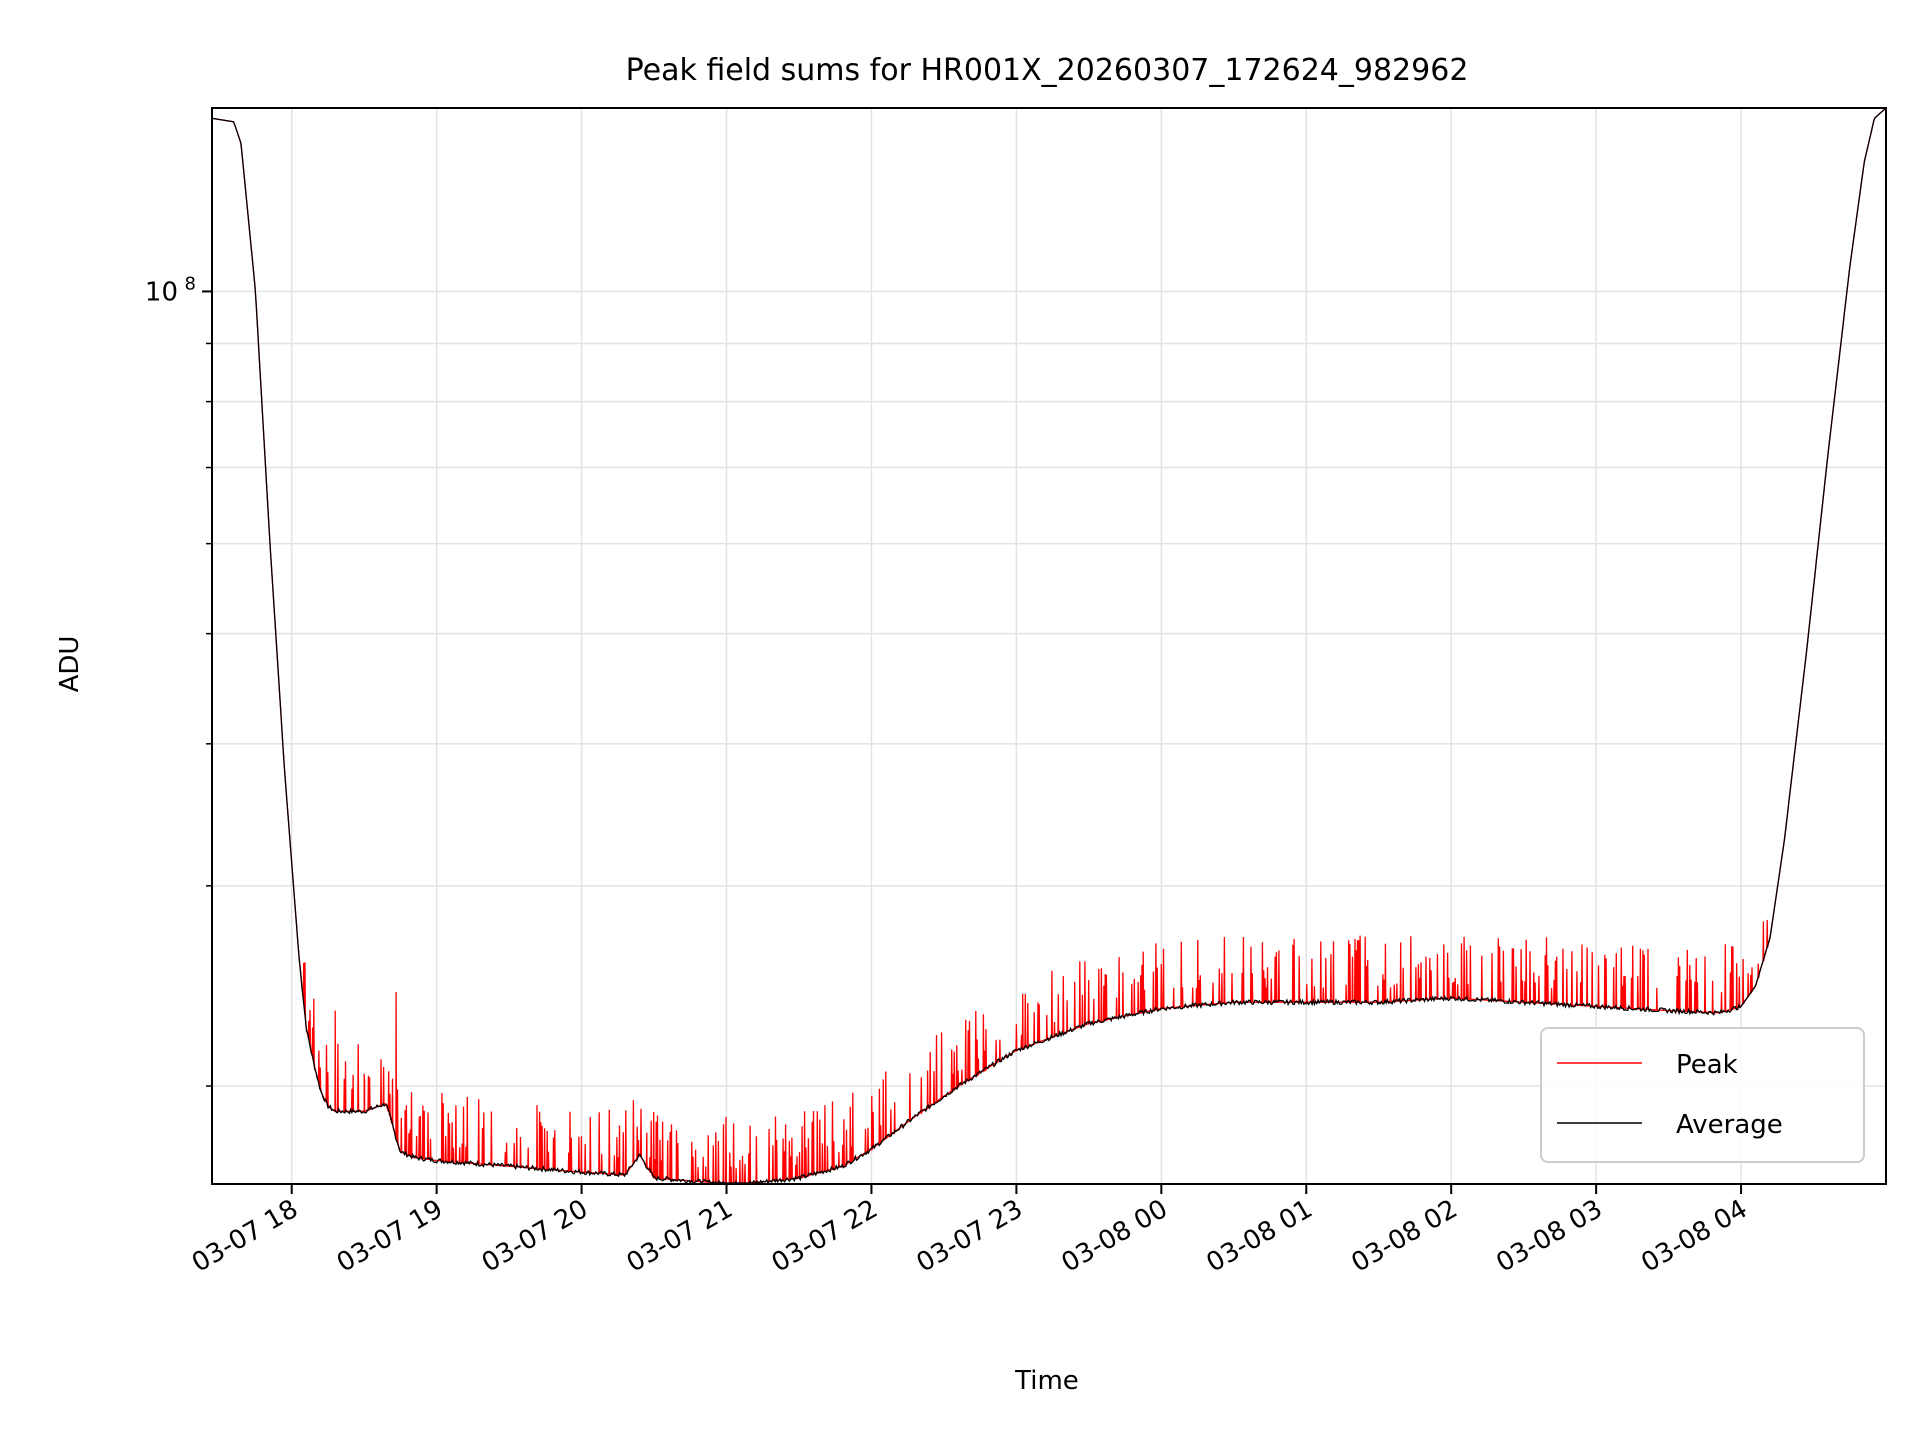 This screenshot has height=1440, width=1920. I want to click on legend: Peak Average, so click(1702, 1095).